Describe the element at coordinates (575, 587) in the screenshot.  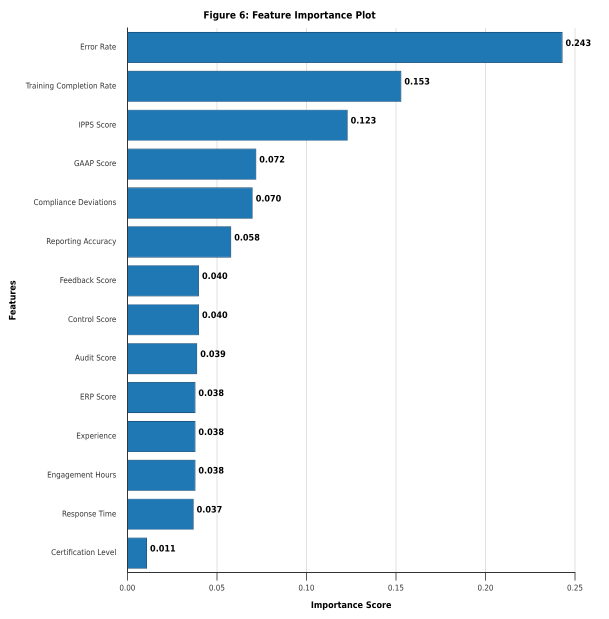
I see `x-tick-label: 0.25` at that location.